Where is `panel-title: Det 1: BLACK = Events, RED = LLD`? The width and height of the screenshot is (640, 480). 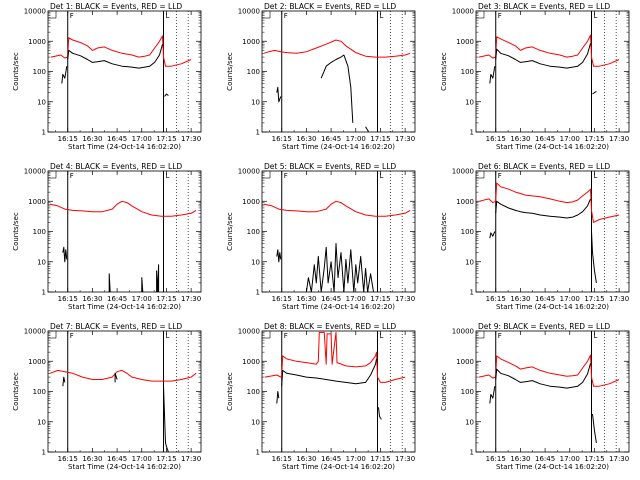
panel-title: Det 1: BLACK = Events, RED = LLD is located at coordinates (116, 6).